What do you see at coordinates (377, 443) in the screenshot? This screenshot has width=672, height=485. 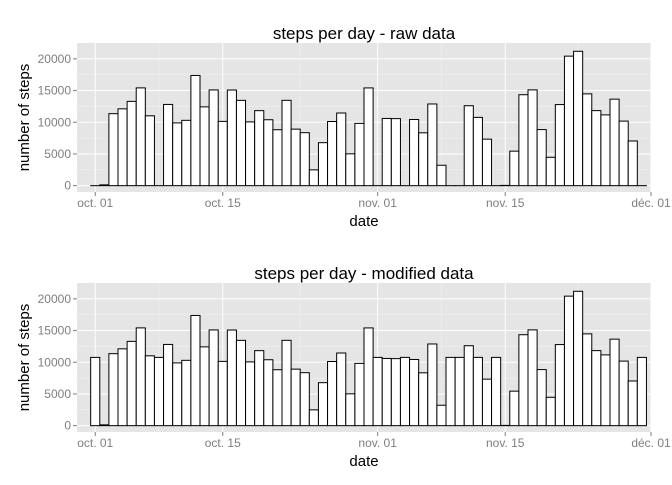 I see `x-tick-label: nov. 01` at bounding box center [377, 443].